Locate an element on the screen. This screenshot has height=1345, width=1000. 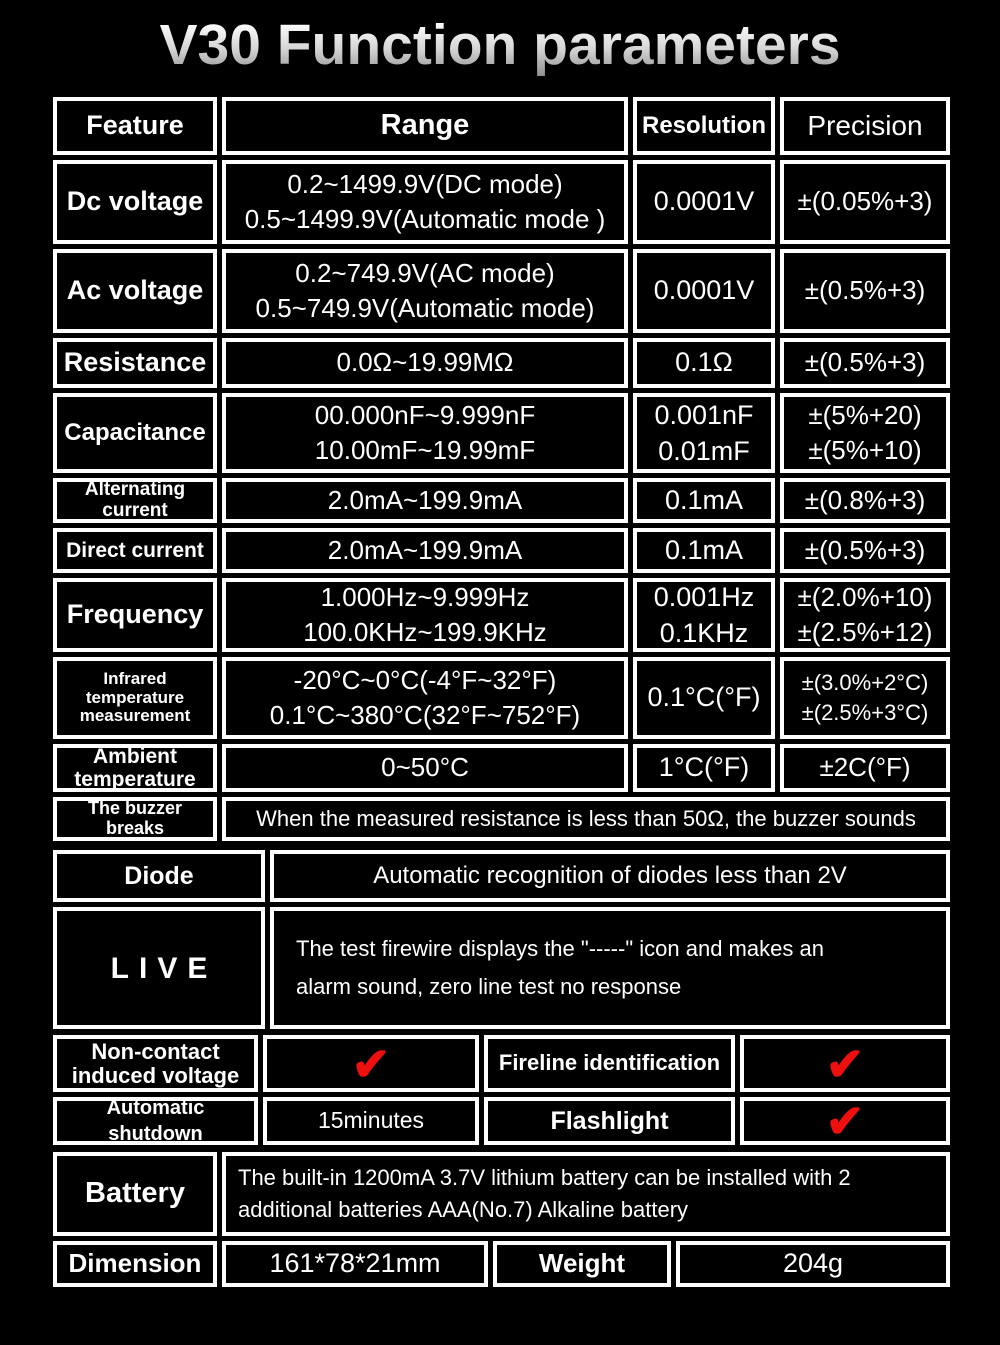
resolution-line: 0.001Hz is located at coordinates (704, 596).